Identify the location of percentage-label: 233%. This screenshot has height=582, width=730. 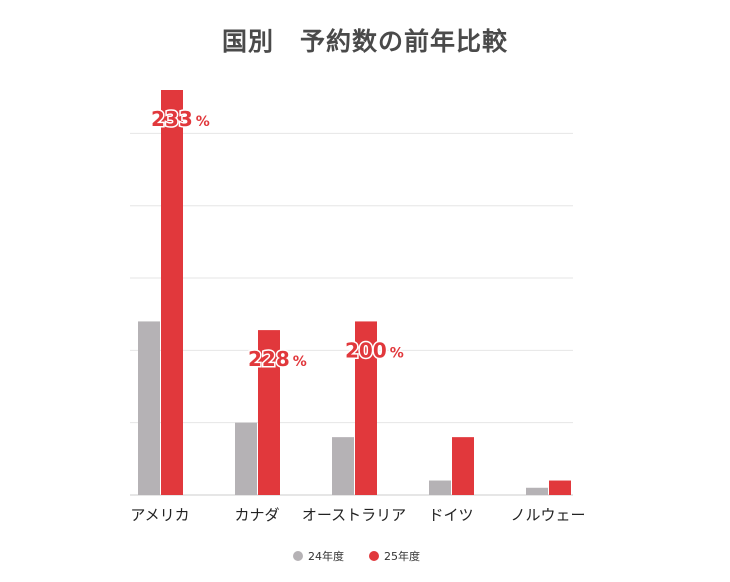
(180, 119).